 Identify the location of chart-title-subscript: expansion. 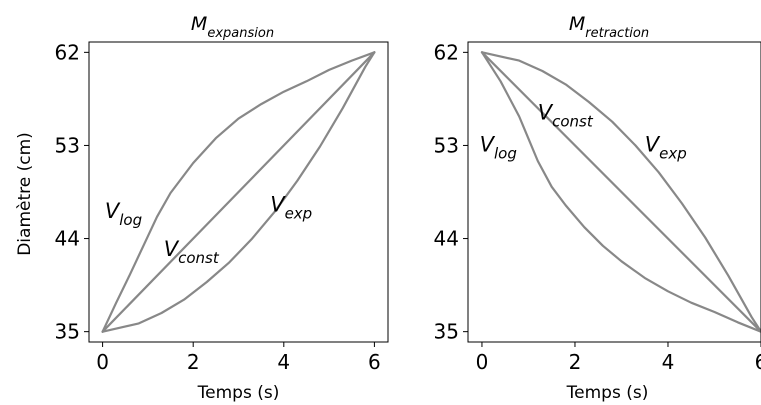
(240, 33).